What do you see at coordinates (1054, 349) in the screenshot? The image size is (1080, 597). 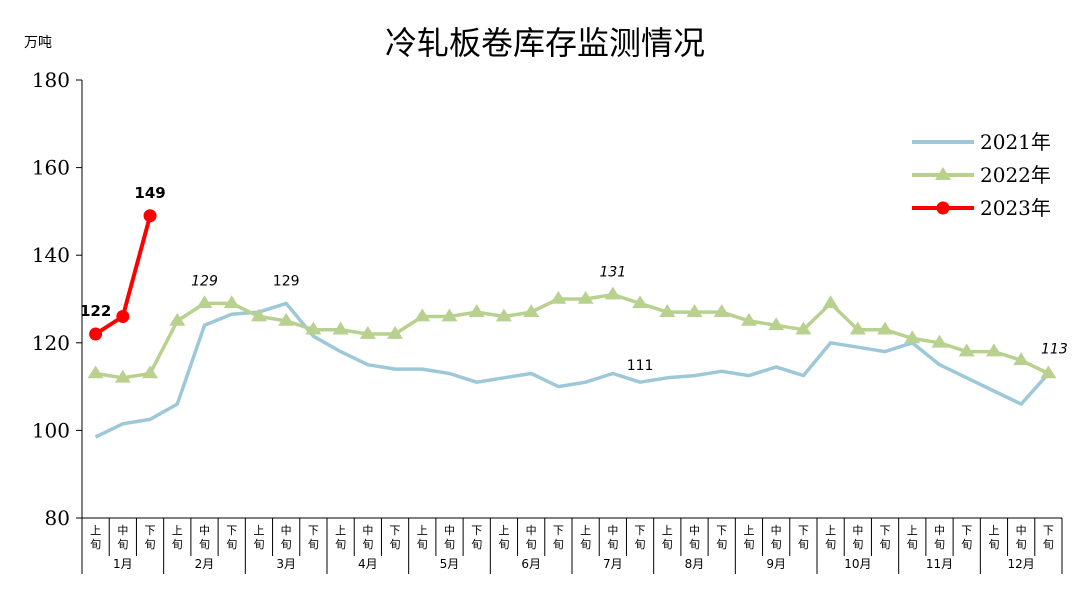 I see `data-label: 113` at bounding box center [1054, 349].